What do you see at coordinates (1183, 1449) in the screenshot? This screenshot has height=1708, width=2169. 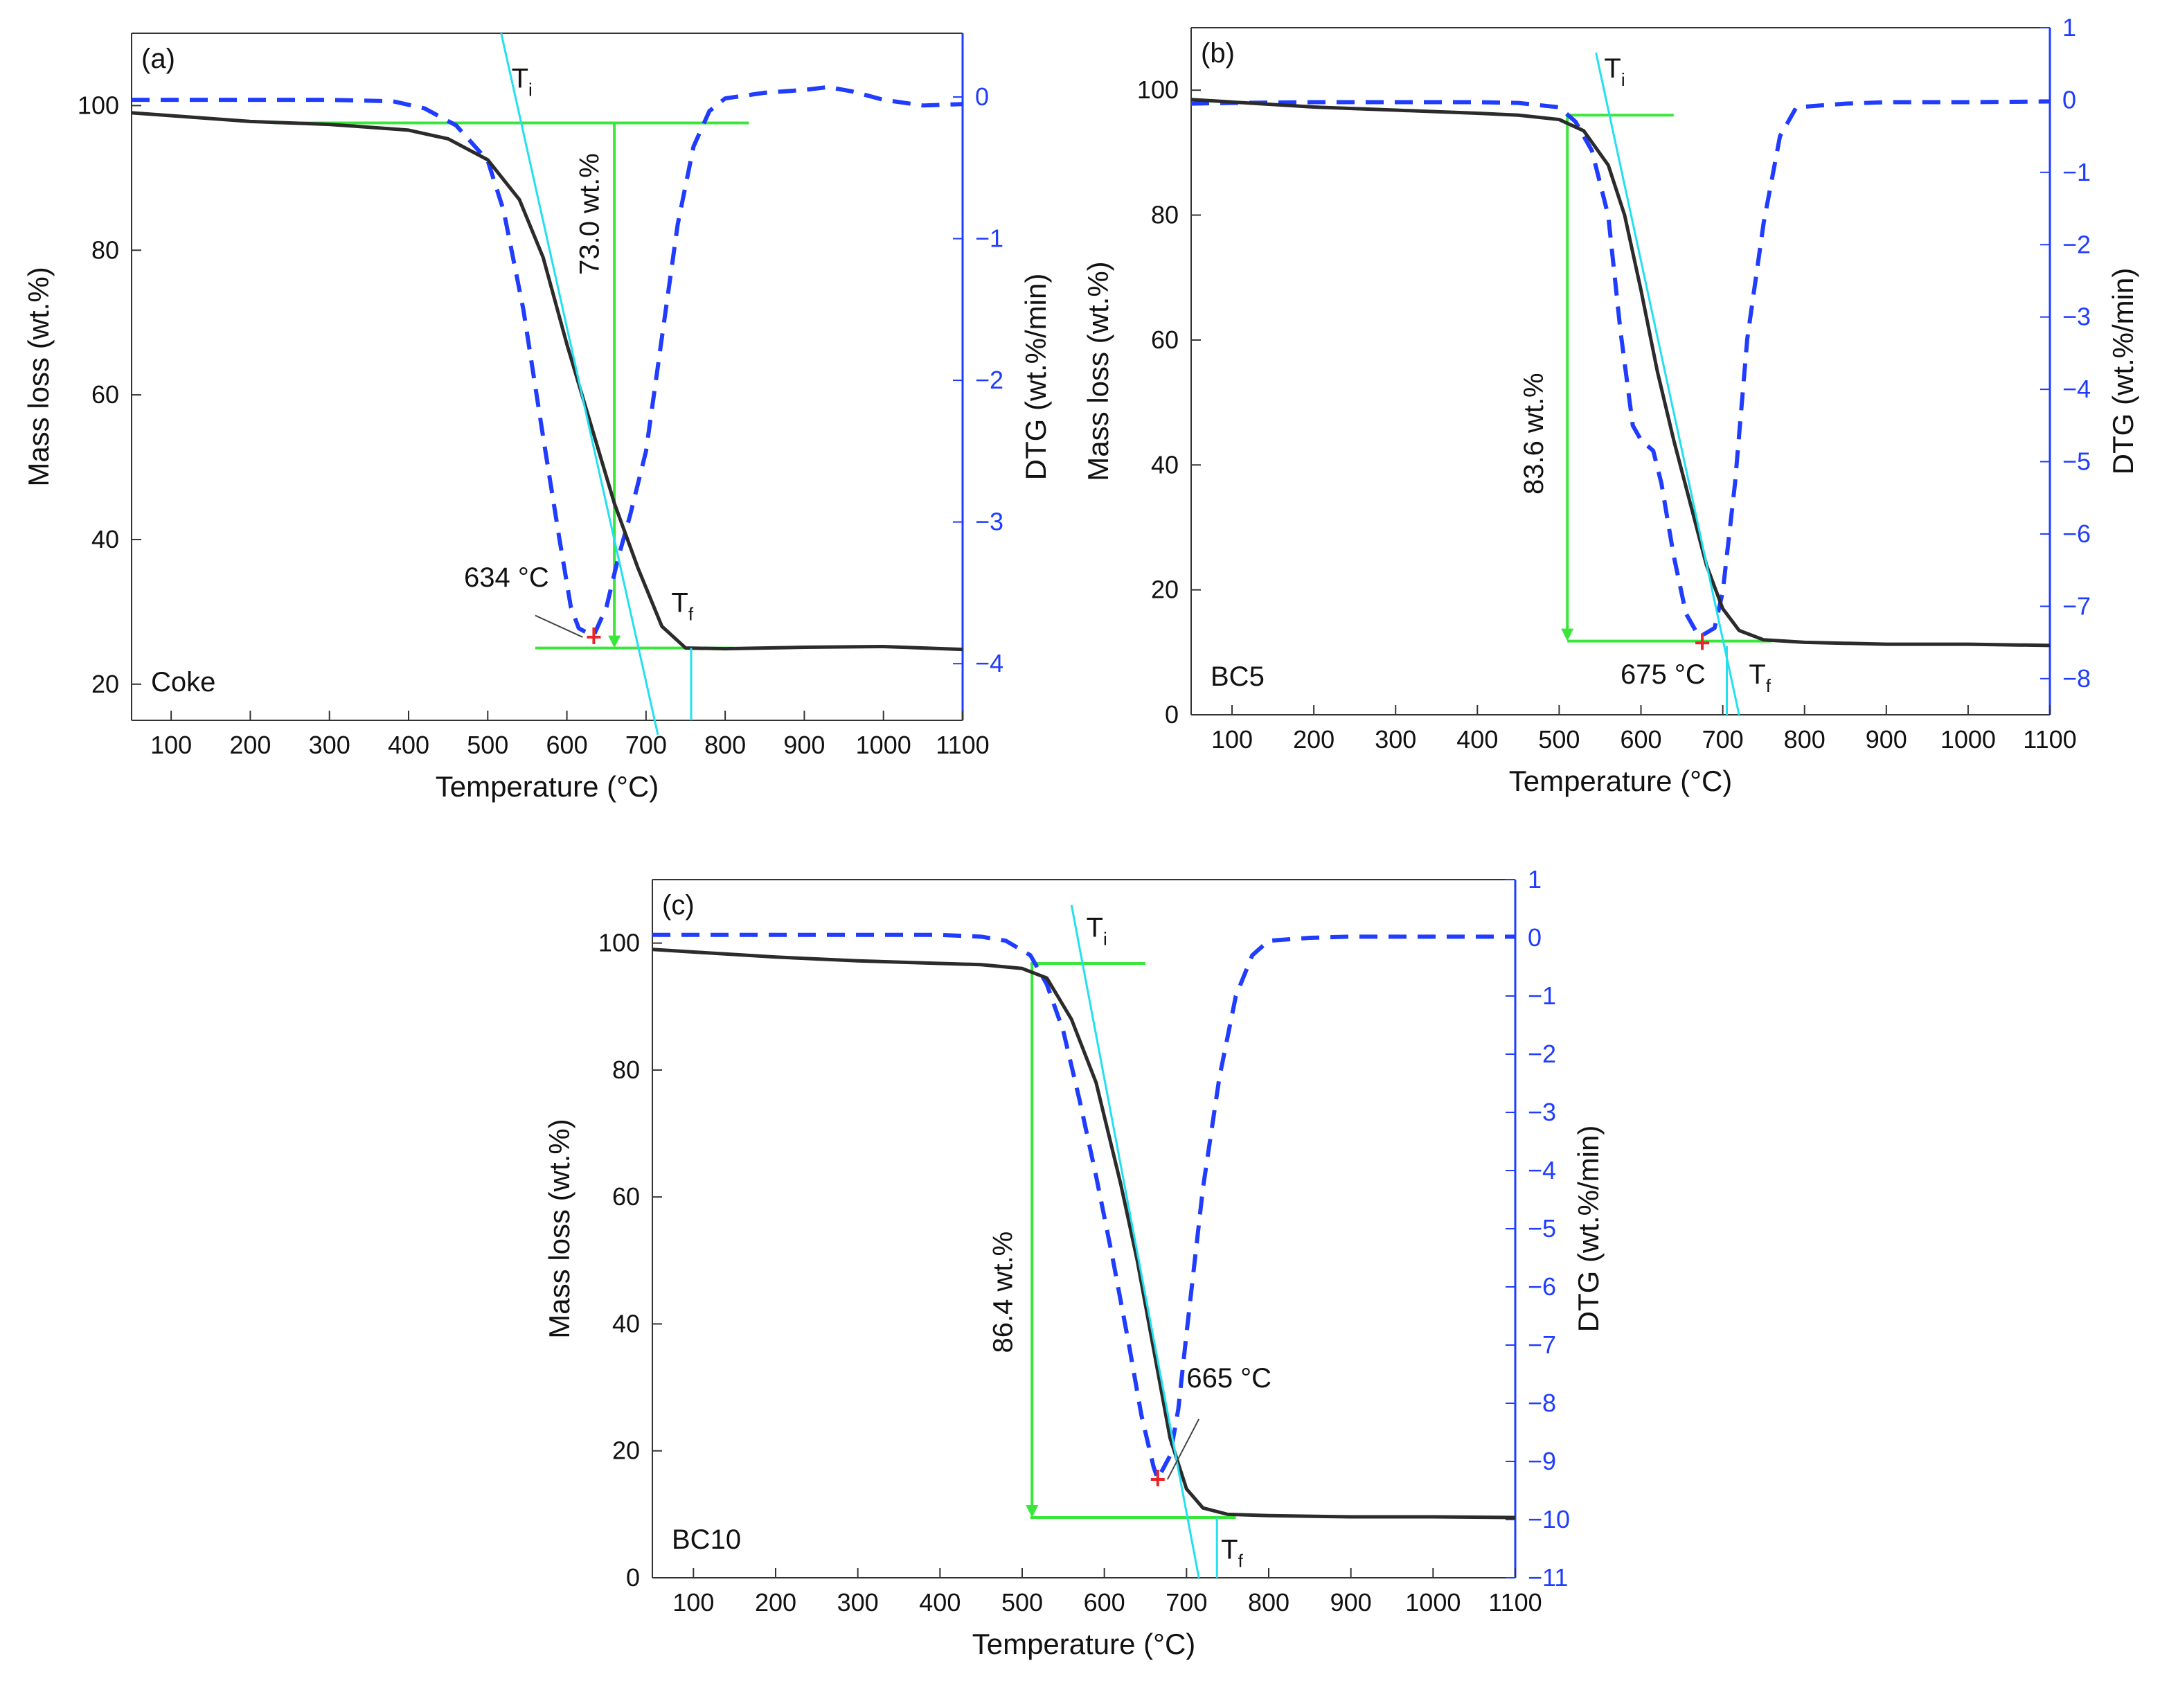 I see `peak-leader` at bounding box center [1183, 1449].